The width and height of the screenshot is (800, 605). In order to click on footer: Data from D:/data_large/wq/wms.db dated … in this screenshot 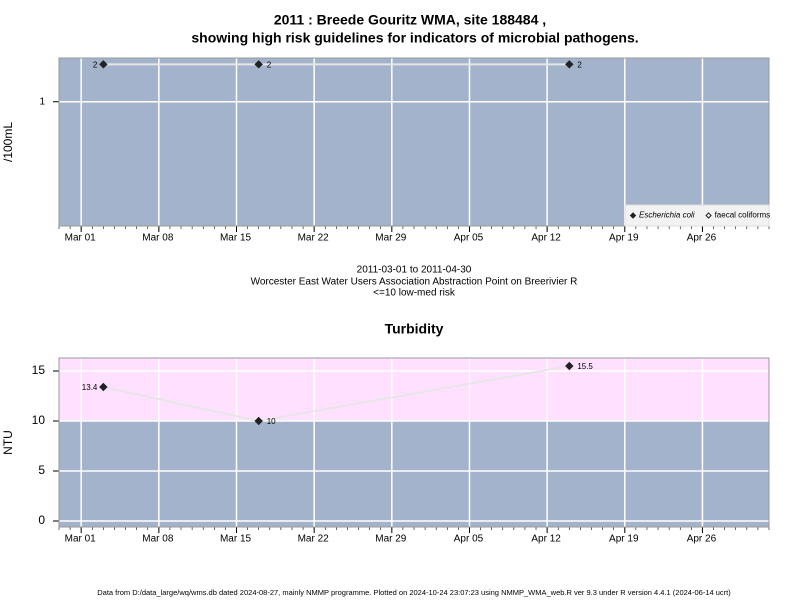, I will do `click(414, 592)`.